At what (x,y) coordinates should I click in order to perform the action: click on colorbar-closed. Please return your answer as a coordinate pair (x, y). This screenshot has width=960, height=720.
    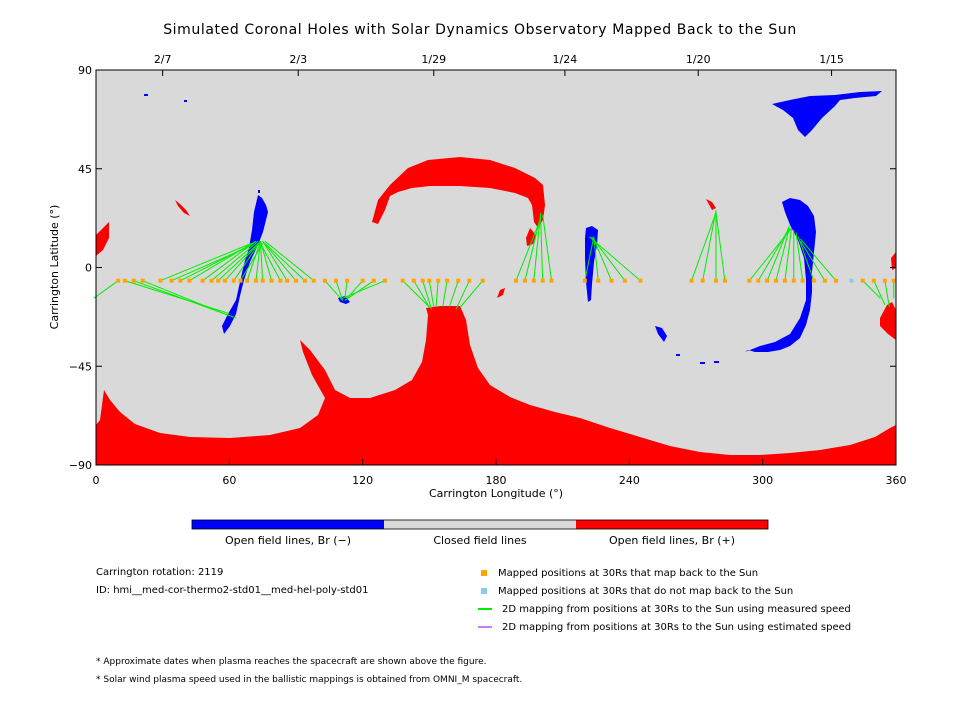
    Looking at the image, I should click on (480, 524).